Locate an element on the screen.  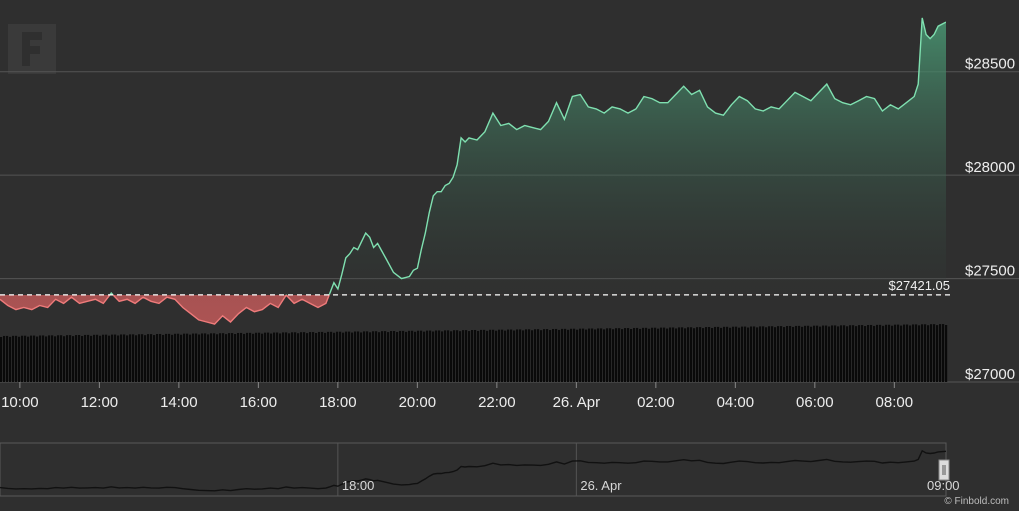
navigator-series-line is located at coordinates (473, 470).